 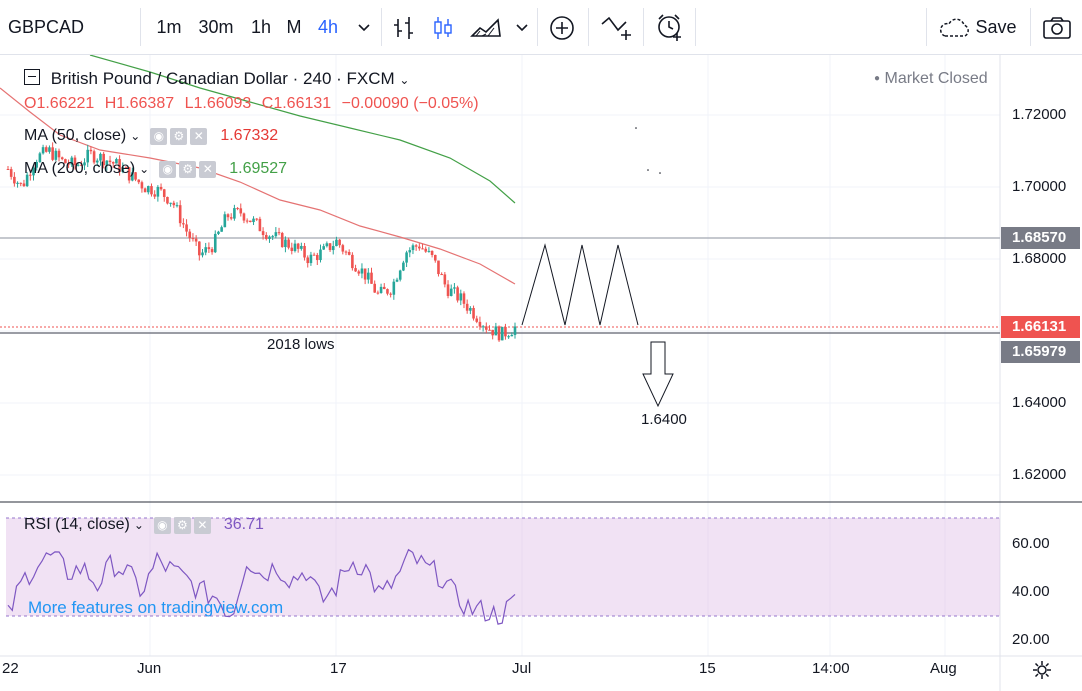 What do you see at coordinates (664, 419) in the screenshot?
I see `target-annotation: 1.6400` at bounding box center [664, 419].